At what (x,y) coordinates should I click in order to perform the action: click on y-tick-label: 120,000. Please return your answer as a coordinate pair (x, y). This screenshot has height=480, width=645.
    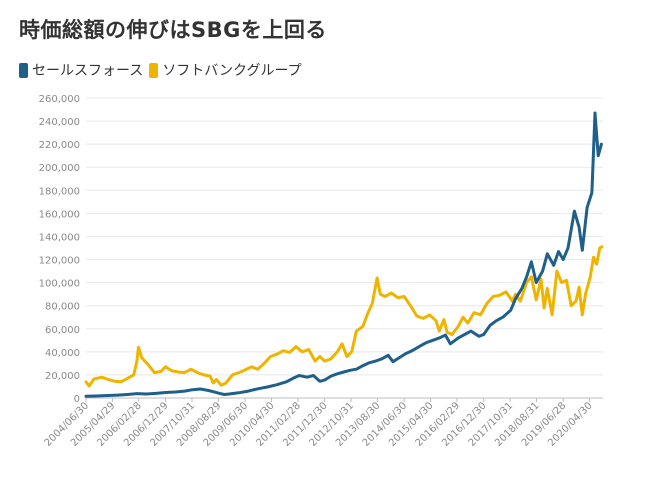
    Looking at the image, I should click on (59, 261).